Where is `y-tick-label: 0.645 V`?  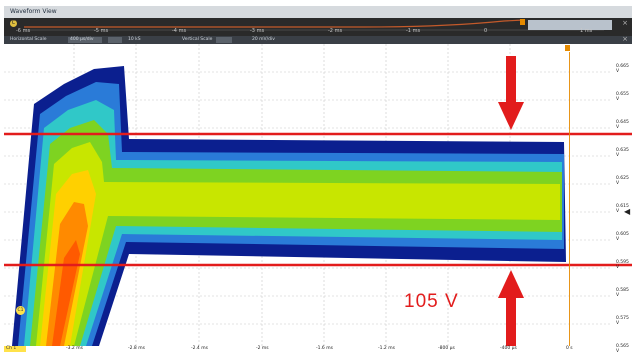
y-tick-label: 0.645 V is located at coordinates (622, 125).